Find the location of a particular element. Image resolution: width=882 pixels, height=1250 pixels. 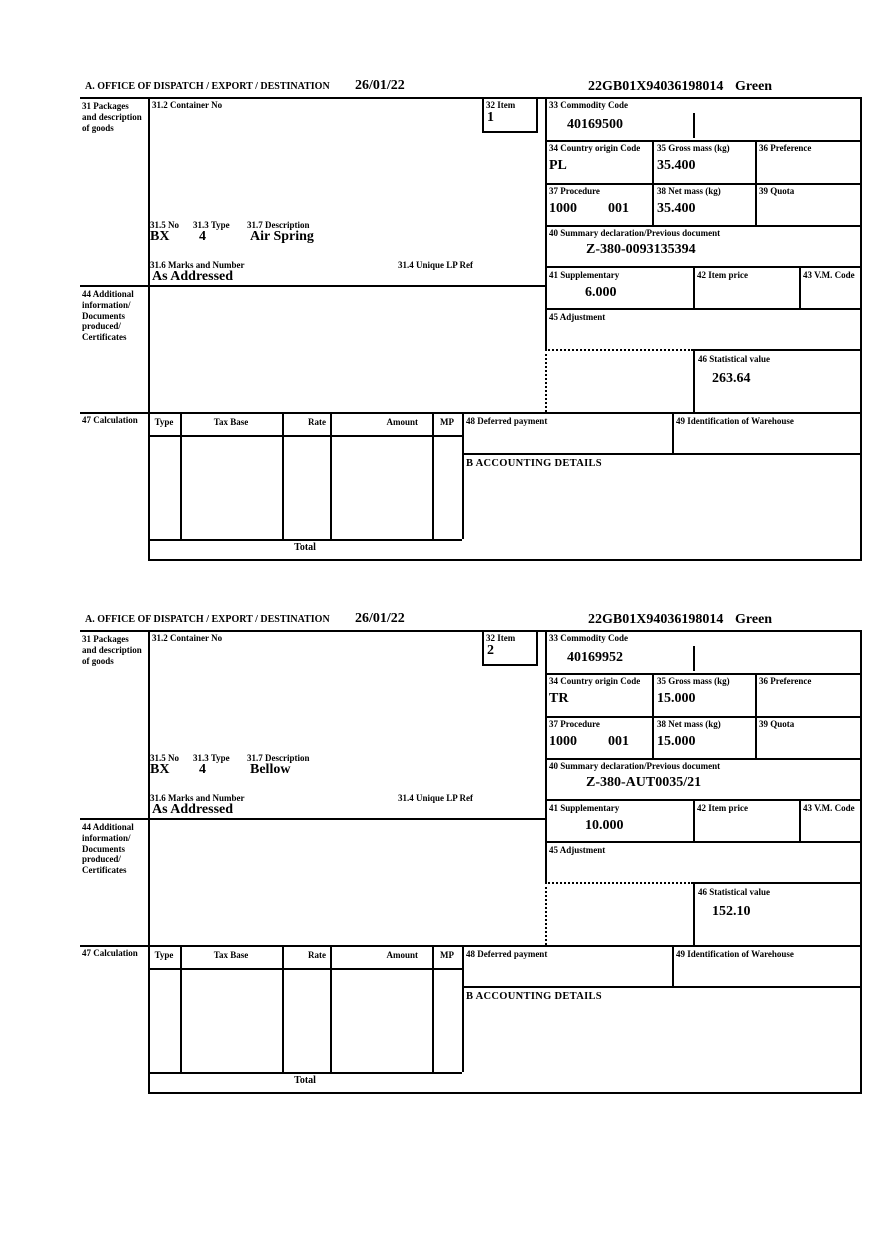

supplementary-value: 10.000 is located at coordinates (604, 825).